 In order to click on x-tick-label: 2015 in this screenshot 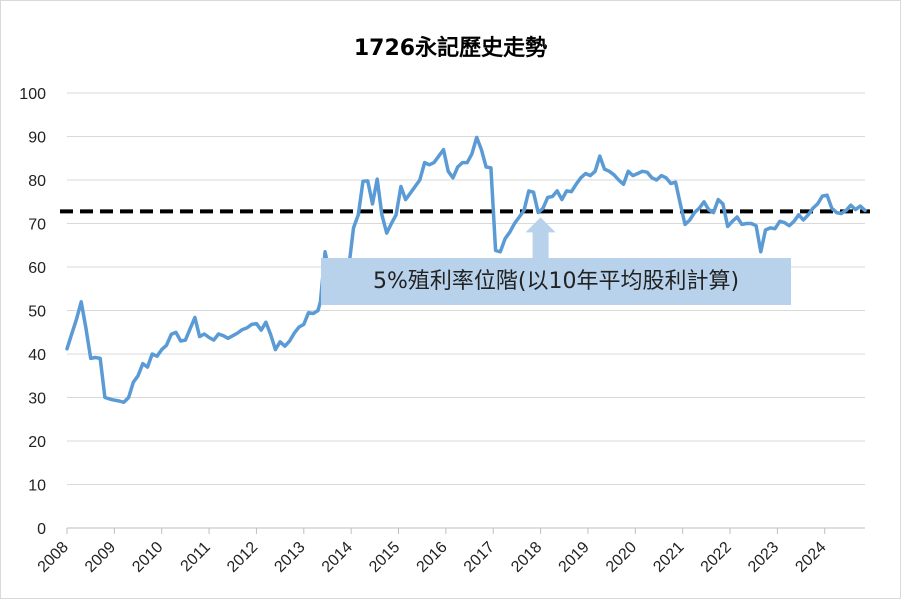, I will do `click(384, 557)`.